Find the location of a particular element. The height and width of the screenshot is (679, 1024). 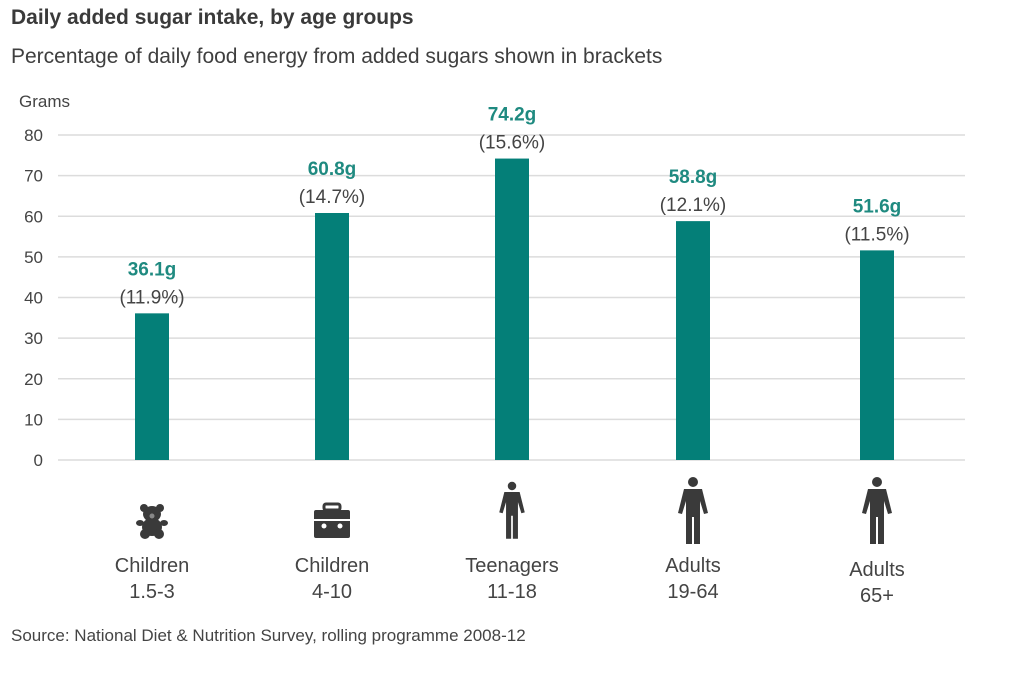

y-tick-label: 10 is located at coordinates (33, 419).